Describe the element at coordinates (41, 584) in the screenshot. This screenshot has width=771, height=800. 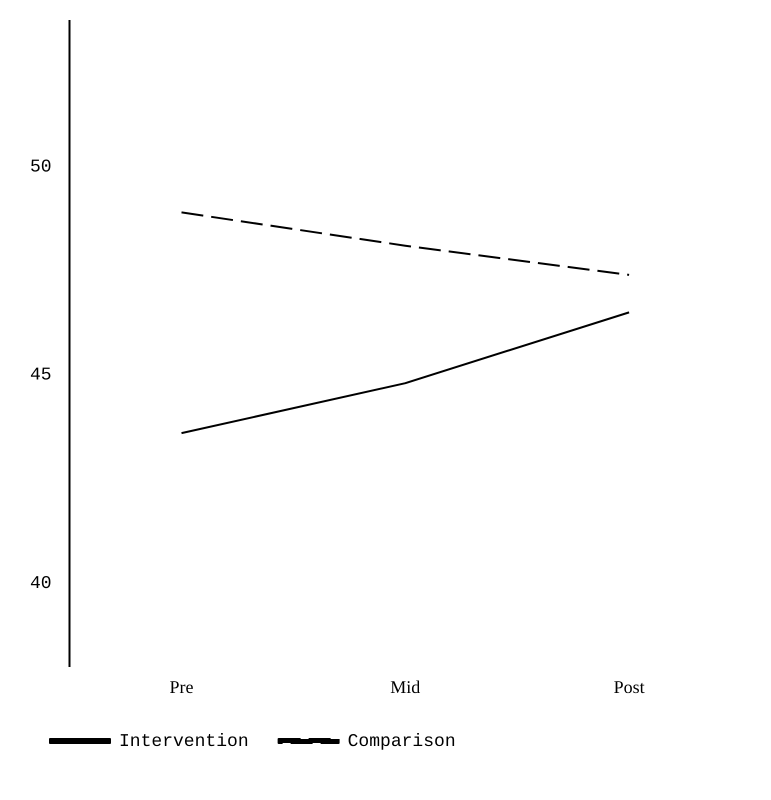
I see `y-tick-label: 40` at that location.